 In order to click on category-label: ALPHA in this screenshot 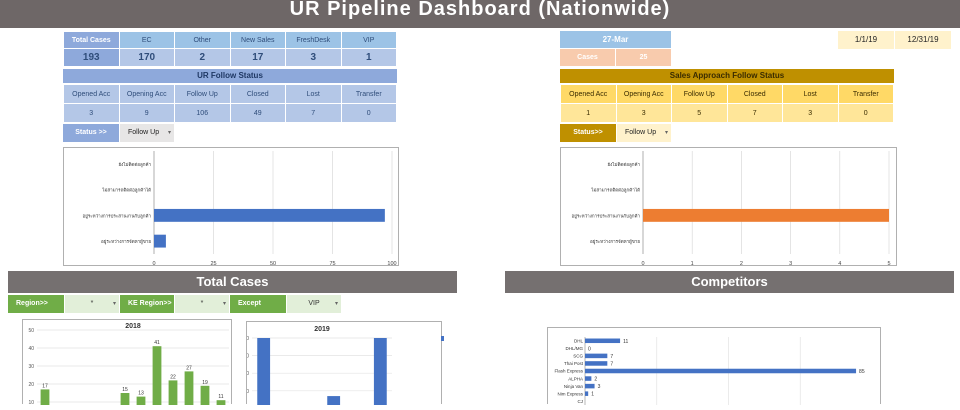, I will do `click(575, 378)`.